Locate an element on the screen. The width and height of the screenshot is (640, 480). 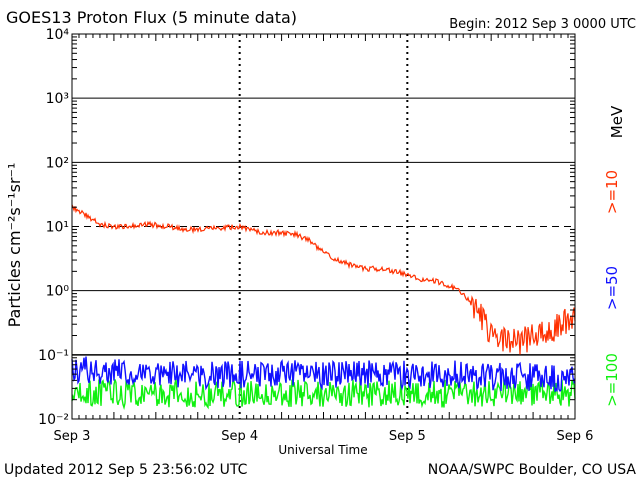
x-tick-label: Sep 4 is located at coordinates (239, 436).